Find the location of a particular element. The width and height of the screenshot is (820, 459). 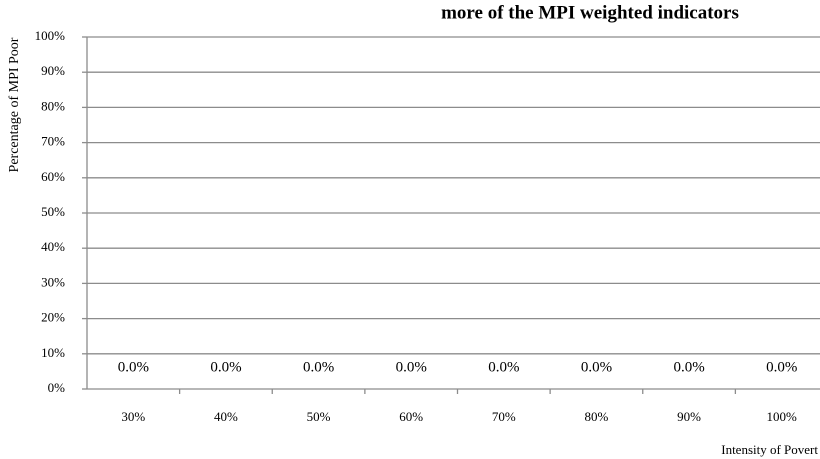

y-tick-label: 40% is located at coordinates (53, 246).